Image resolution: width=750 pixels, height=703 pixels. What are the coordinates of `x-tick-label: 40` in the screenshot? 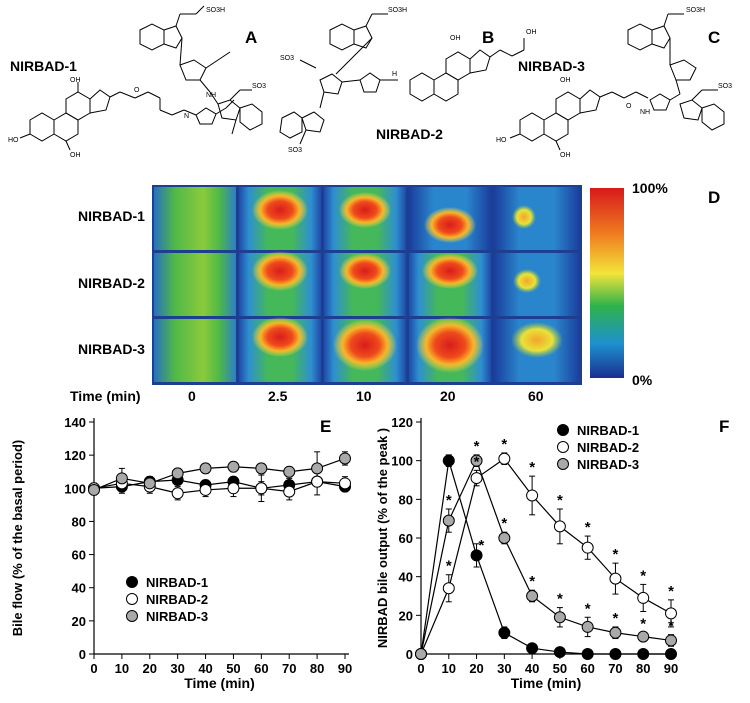 It's located at (205, 668).